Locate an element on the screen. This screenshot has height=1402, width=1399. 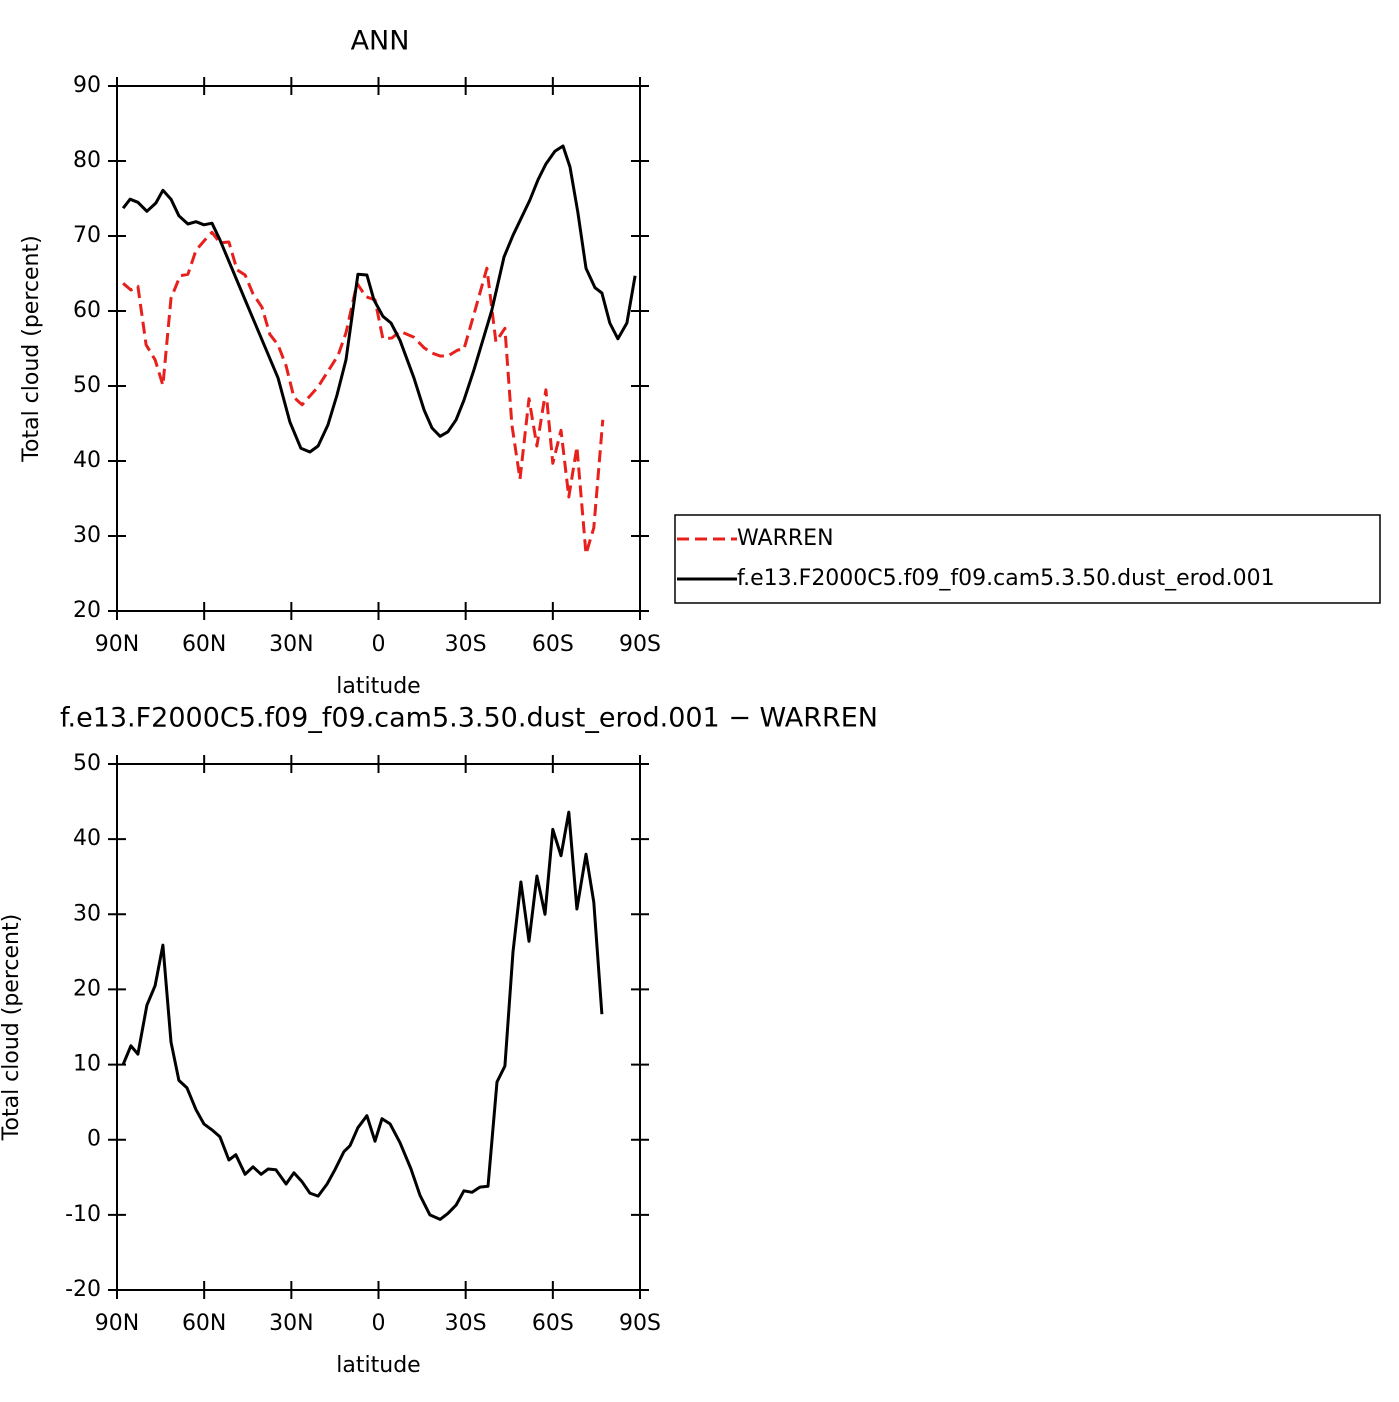
legend-label: WARREN is located at coordinates (785, 538).